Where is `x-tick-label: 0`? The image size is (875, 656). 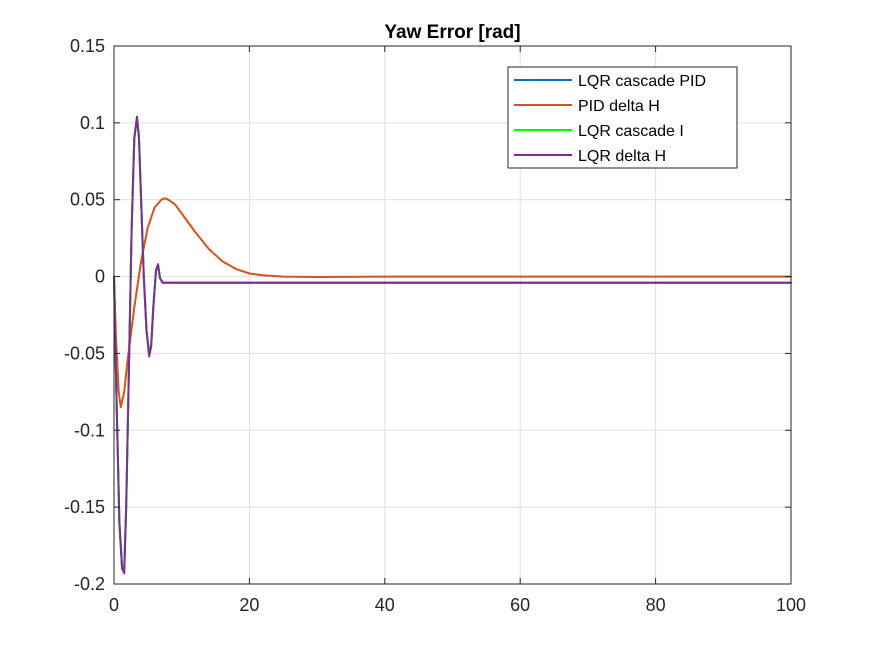 x-tick-label: 0 is located at coordinates (114, 605).